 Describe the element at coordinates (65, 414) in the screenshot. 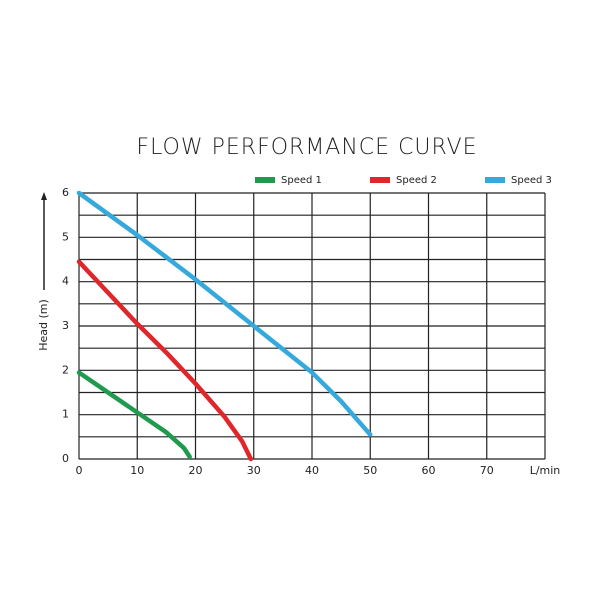

I see `y-tick-label: 1` at that location.